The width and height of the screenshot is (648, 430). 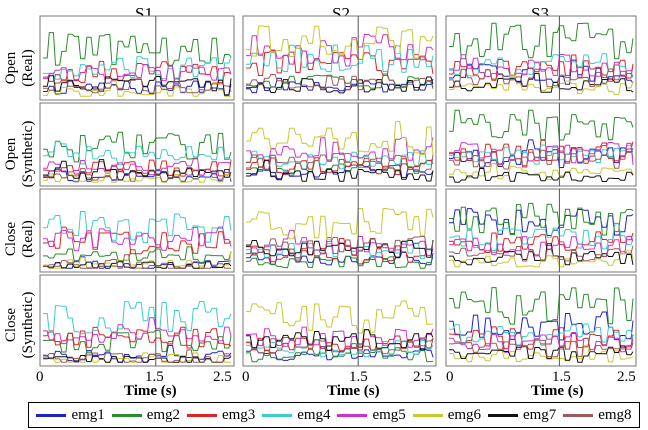 I want to click on legend: emg1 emg2 emg3 emg4 emg5 emg6 emg7 emg8, so click(x=334, y=415).